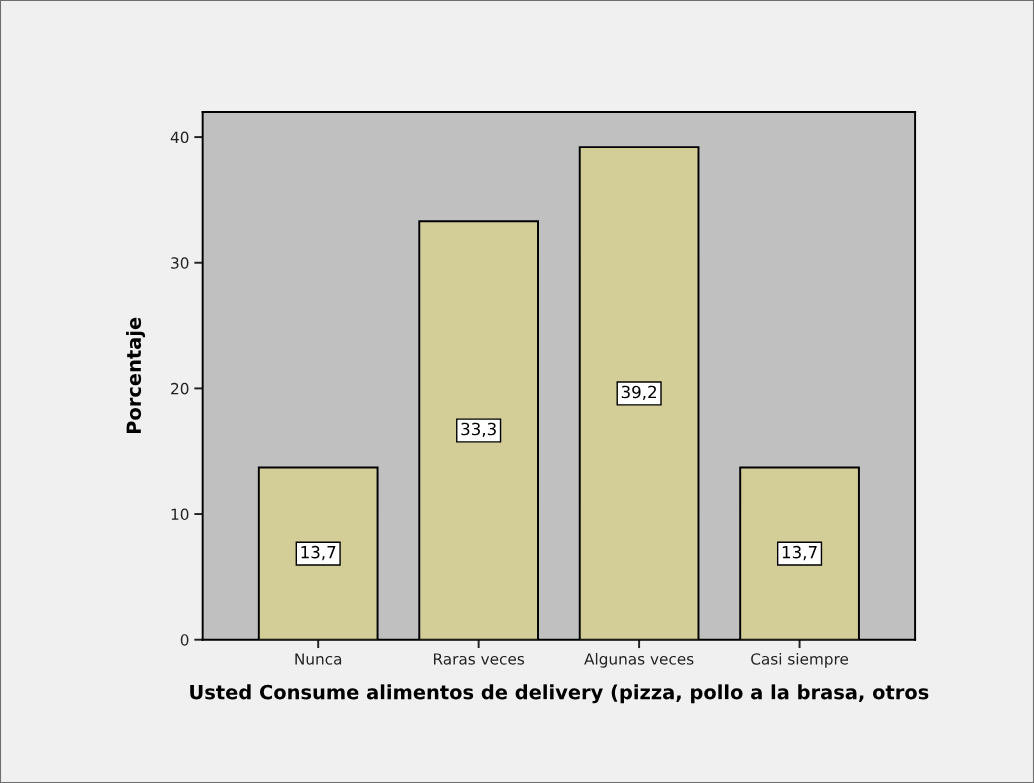  What do you see at coordinates (639, 660) in the screenshot?
I see `x-tick-label: Algunas veces` at bounding box center [639, 660].